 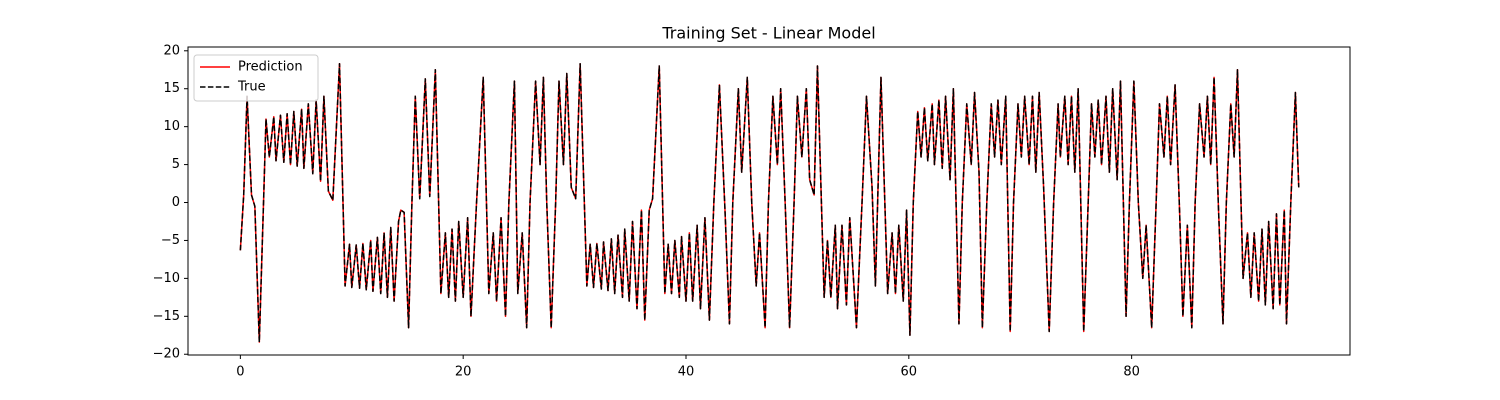 I want to click on chart-title: Training Set - Linear Model, so click(x=768, y=33).